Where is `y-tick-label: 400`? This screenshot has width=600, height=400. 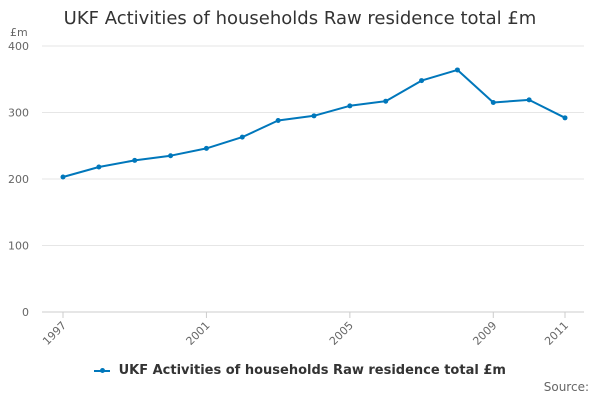
y-tick-label: 400 is located at coordinates (18, 46).